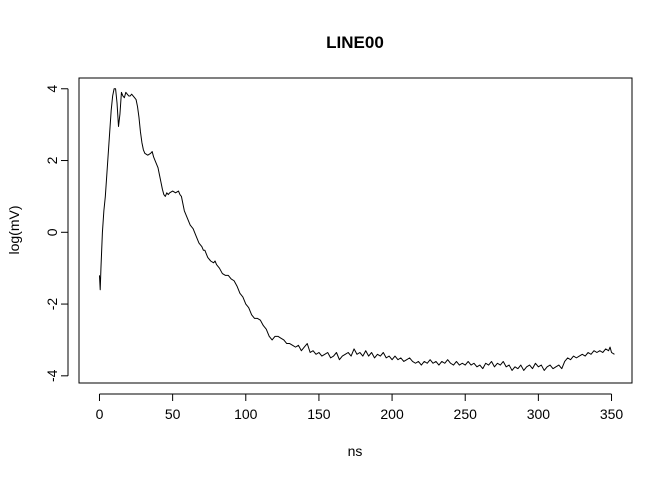 Image resolution: width=672 pixels, height=480 pixels. I want to click on x-tick-label: 50, so click(173, 414).